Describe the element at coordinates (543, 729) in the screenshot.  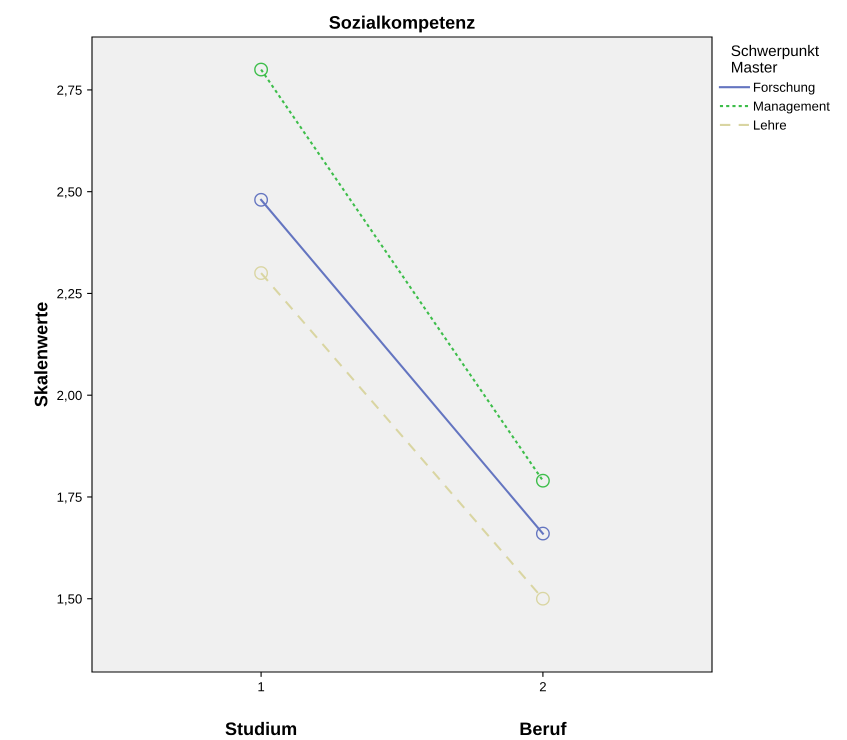
I see `text: Beruf` at that location.